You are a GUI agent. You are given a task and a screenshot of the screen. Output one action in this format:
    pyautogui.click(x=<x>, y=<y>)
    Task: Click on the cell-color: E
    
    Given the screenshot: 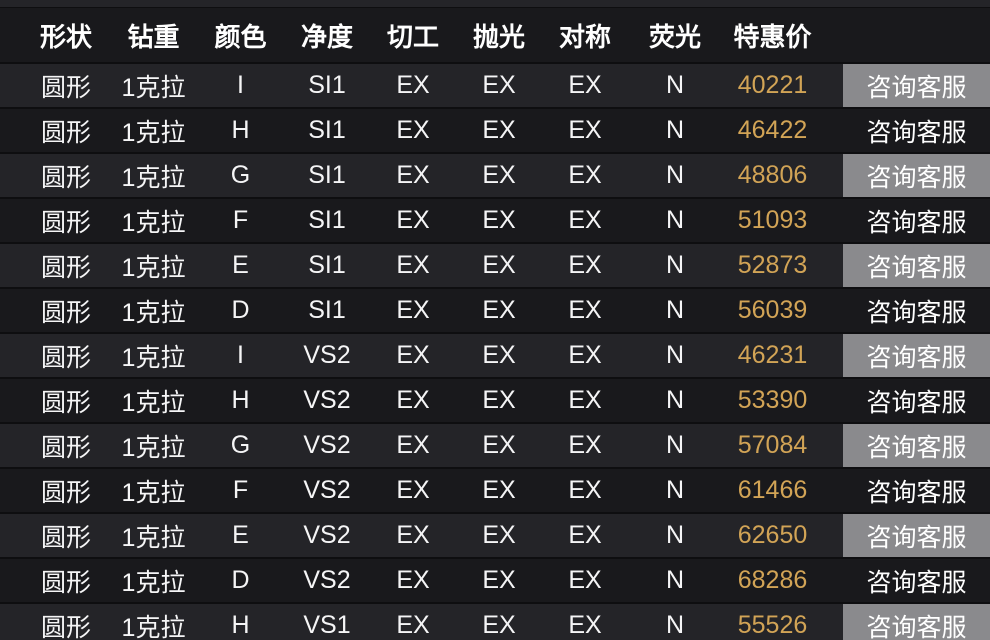 What is the action you would take?
    pyautogui.click(x=240, y=535)
    